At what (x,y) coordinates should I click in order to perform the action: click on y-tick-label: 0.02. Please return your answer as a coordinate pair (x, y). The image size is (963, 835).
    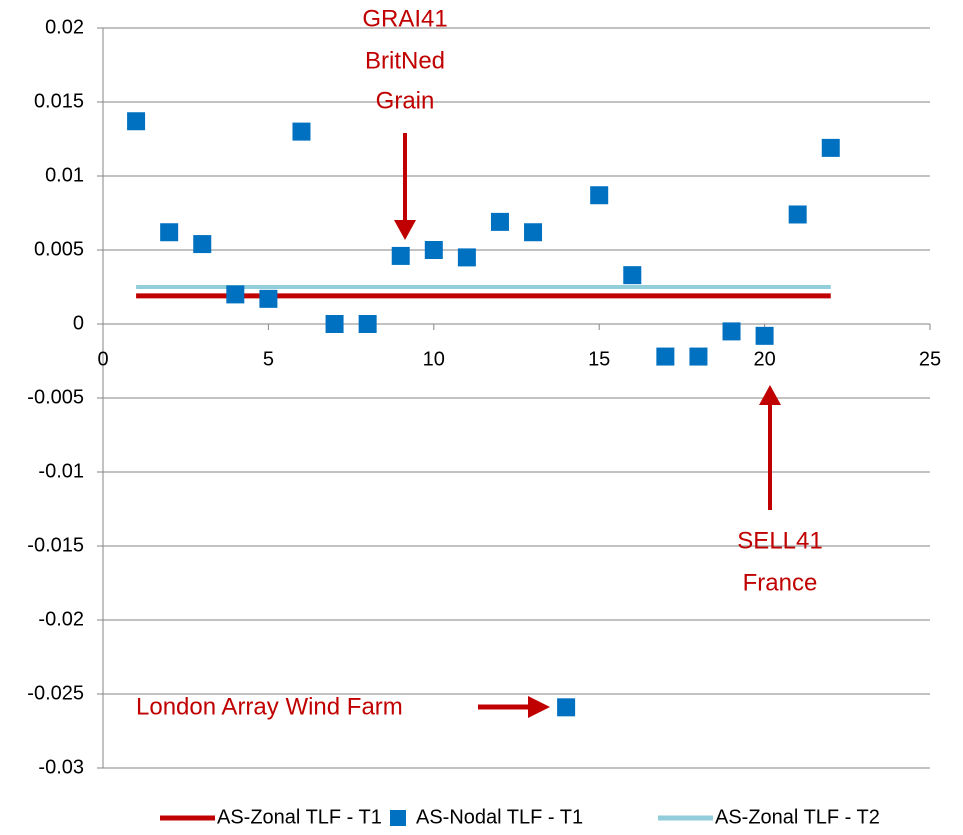
    Looking at the image, I should click on (64, 27).